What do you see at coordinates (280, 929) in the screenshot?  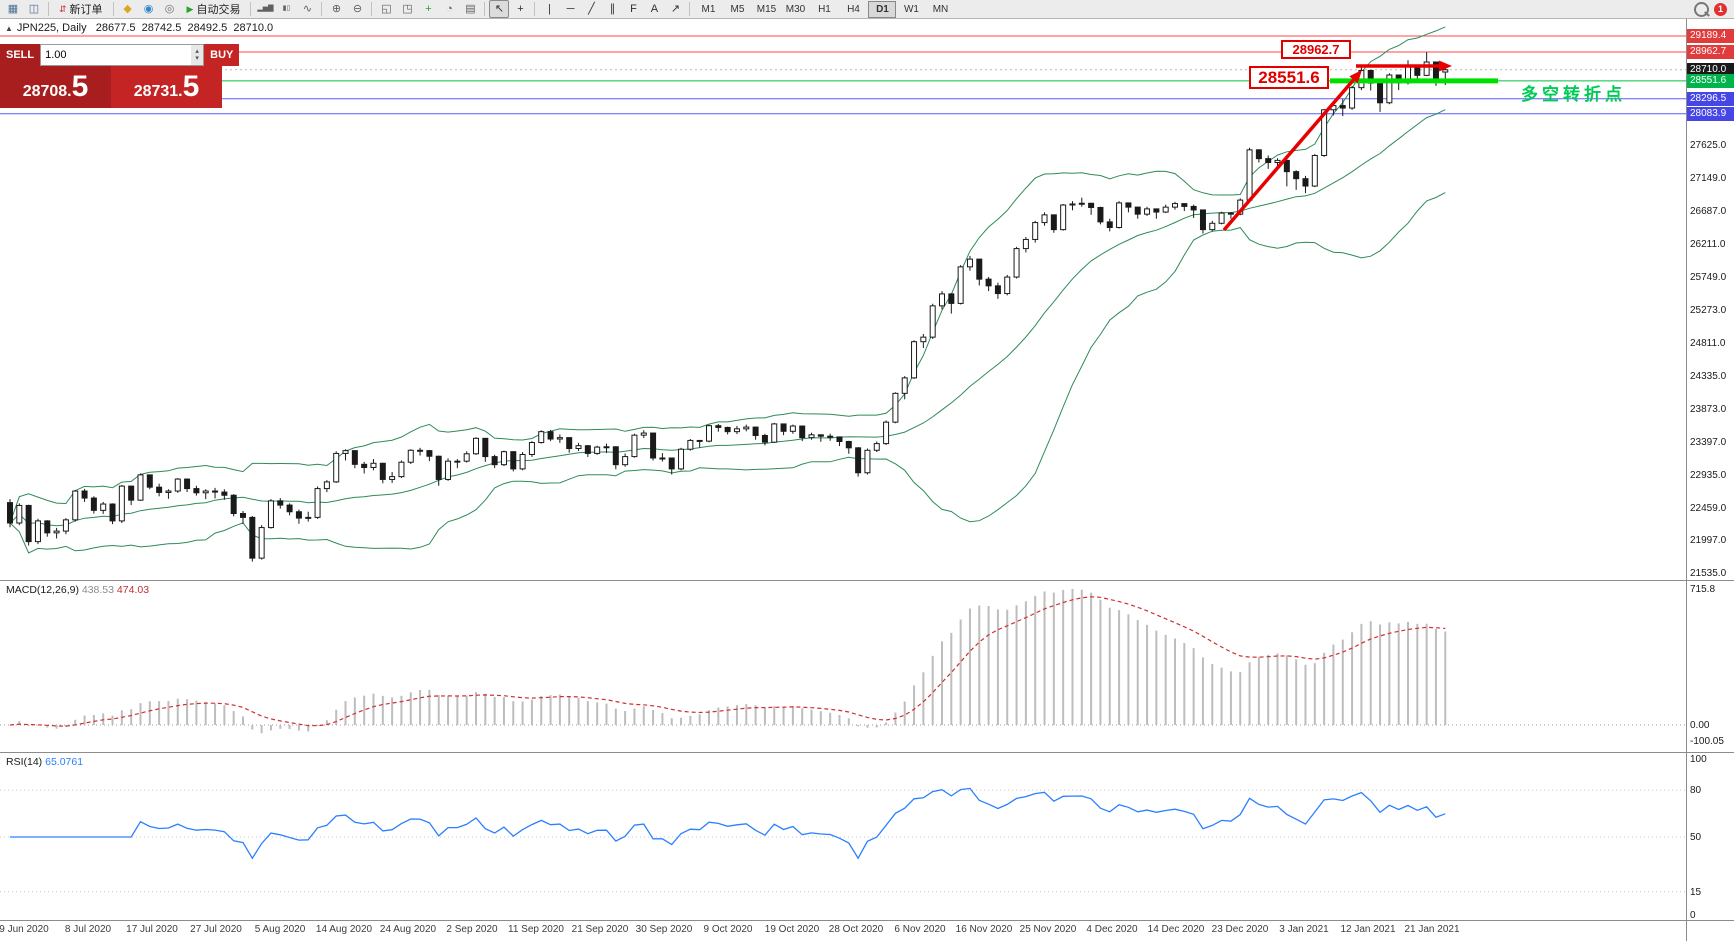 I see `date-label: 5 Aug 2020` at bounding box center [280, 929].